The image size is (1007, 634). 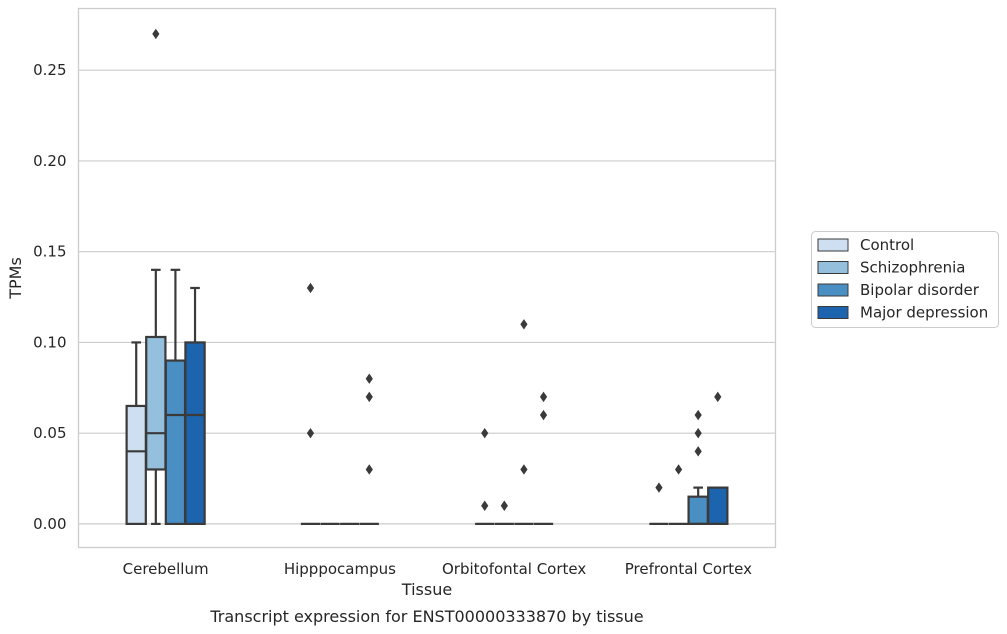 What do you see at coordinates (426, 589) in the screenshot?
I see `x-axis-label: Tissue` at bounding box center [426, 589].